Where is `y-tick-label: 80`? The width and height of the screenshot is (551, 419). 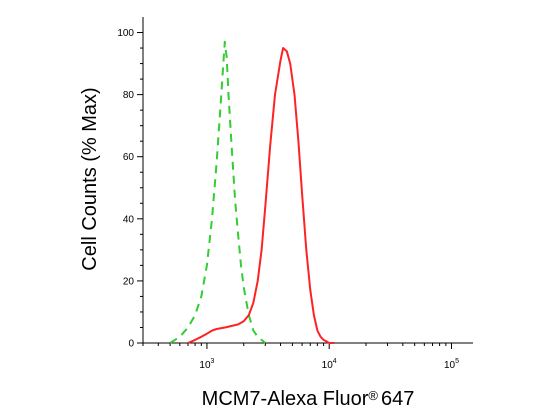 y-tick-label: 80 is located at coordinates (129, 95).